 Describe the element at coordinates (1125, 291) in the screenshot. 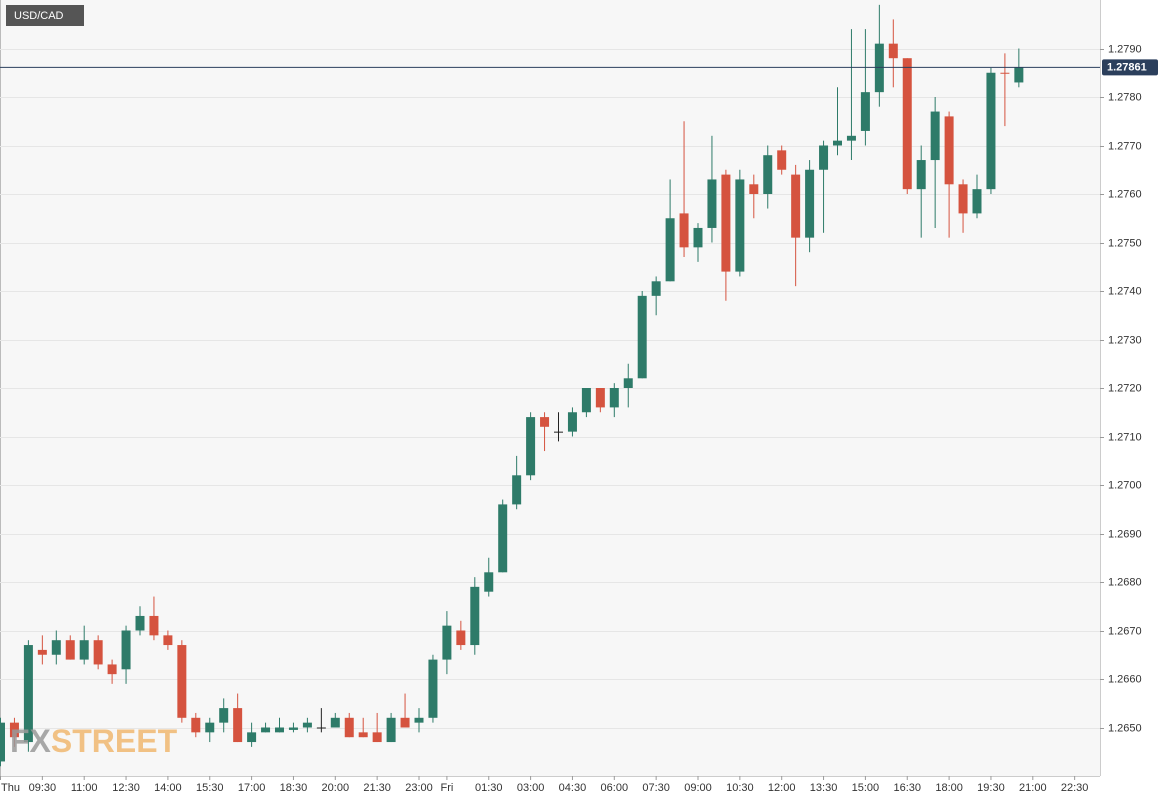

I see `y-tick-label: 1.2740` at that location.